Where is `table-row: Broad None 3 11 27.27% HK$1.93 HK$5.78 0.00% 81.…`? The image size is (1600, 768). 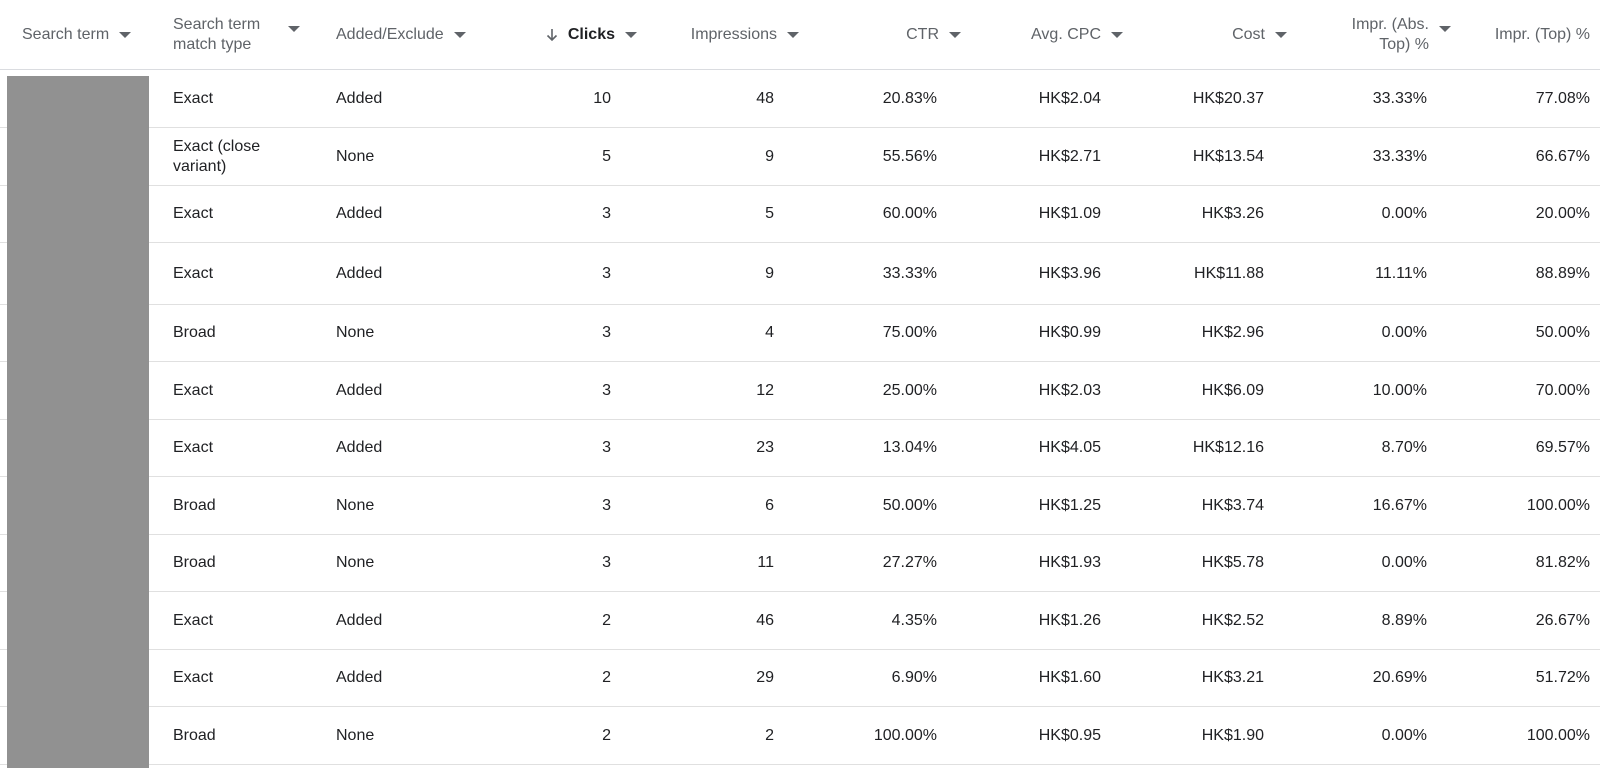 table-row: Broad None 3 11 27.27% HK$1.93 HK$5.78 0.00% 81.… is located at coordinates (800, 563).